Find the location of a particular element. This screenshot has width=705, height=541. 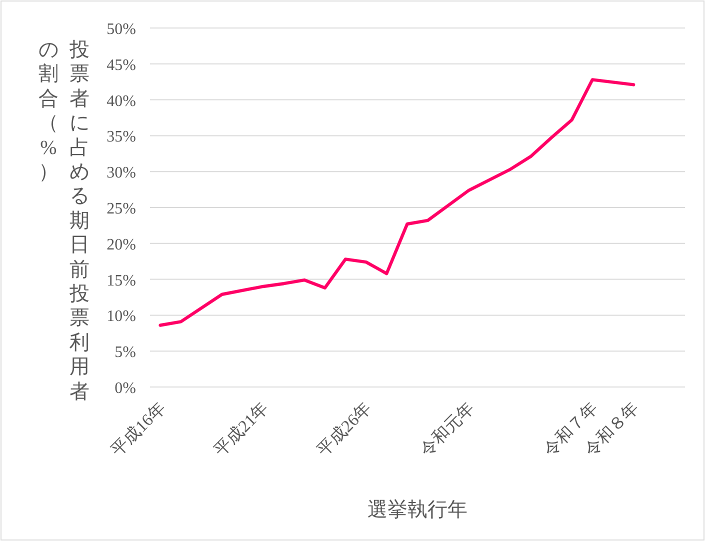

y-tick-label: 50% is located at coordinates (121, 29).